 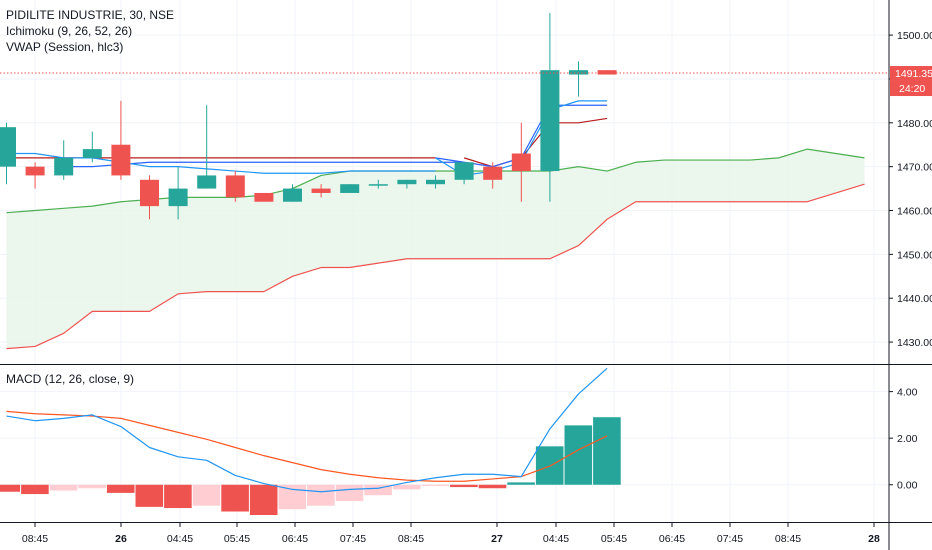 I want to click on macd-legend: MACD (12, 26, close, 9), so click(x=70, y=379).